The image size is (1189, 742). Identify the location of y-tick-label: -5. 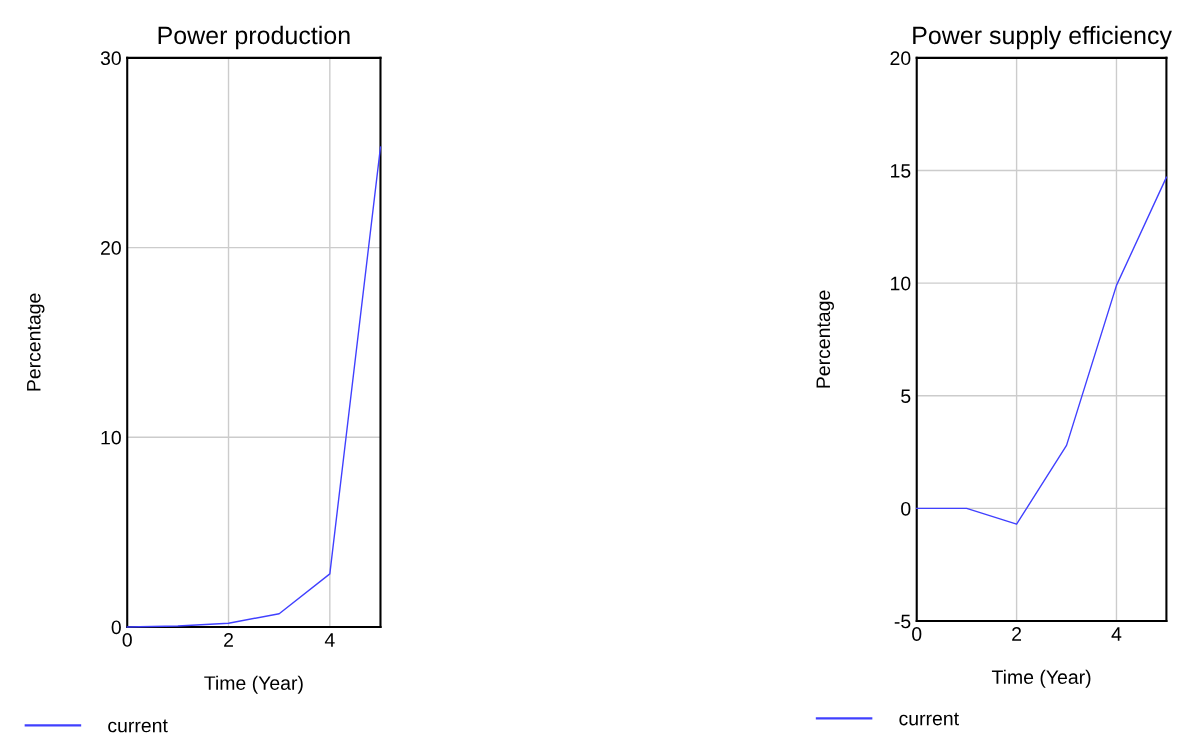
(902, 621).